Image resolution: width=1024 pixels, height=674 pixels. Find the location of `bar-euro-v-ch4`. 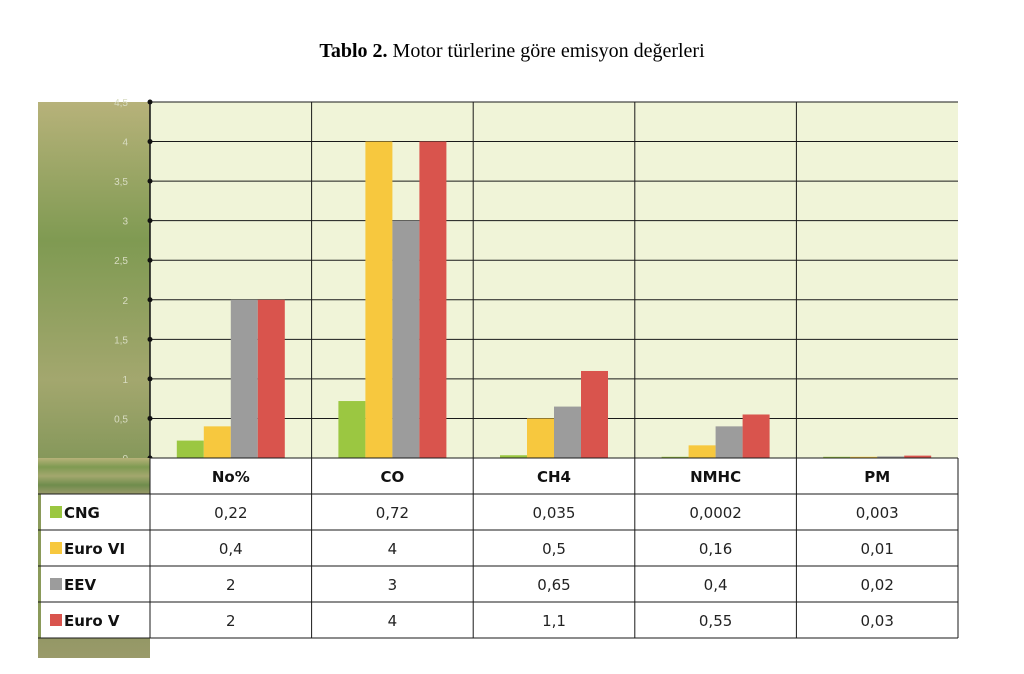

bar-euro-v-ch4 is located at coordinates (594, 414).